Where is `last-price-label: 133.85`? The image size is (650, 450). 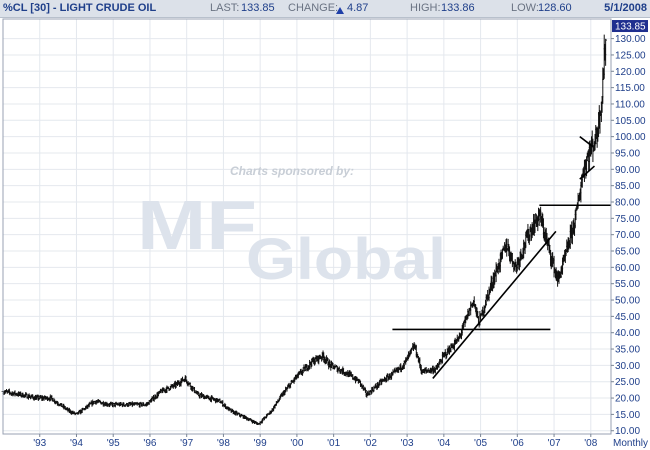
last-price-label: 133.85 is located at coordinates (630, 27).